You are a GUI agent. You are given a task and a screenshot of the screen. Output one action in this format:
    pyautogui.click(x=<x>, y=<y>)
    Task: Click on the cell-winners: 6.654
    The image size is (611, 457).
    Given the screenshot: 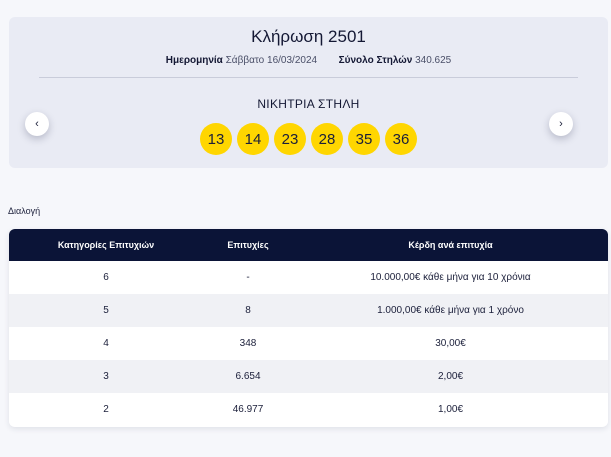 What is the action you would take?
    pyautogui.click(x=248, y=376)
    